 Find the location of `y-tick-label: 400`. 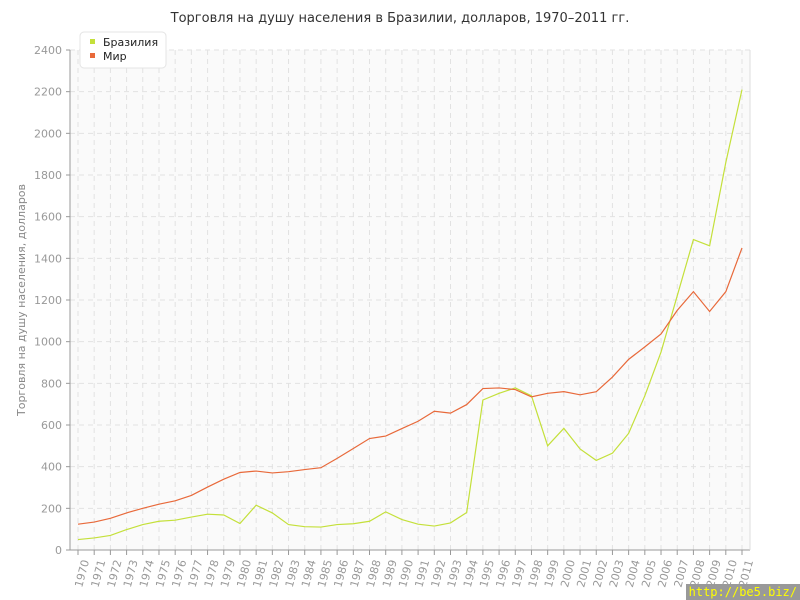

y-tick-label: 400 is located at coordinates (51, 467).